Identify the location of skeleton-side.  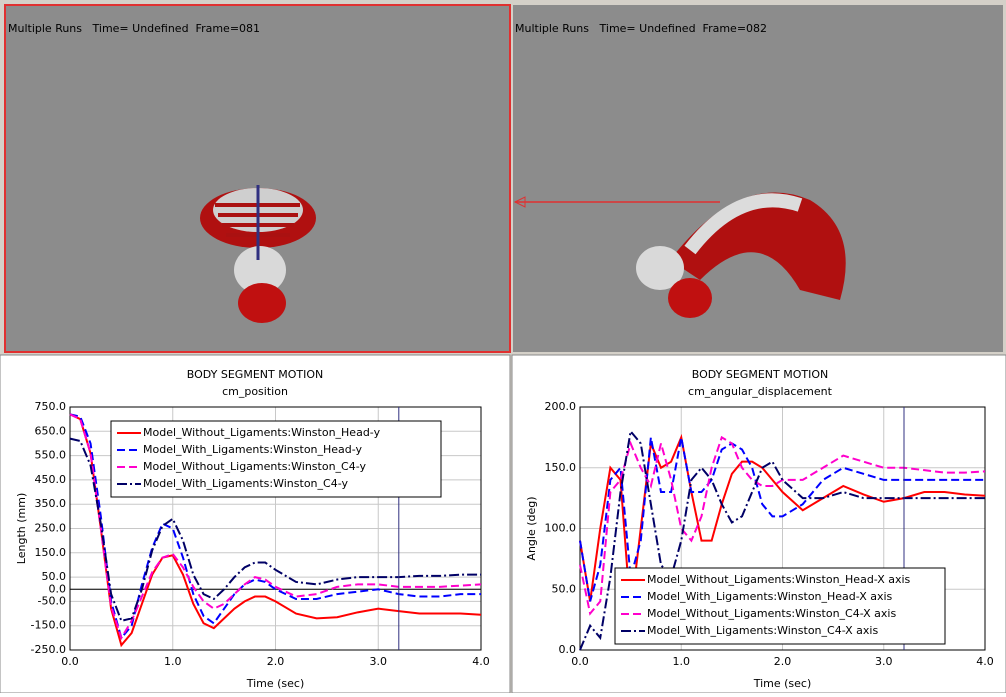
(679, 255).